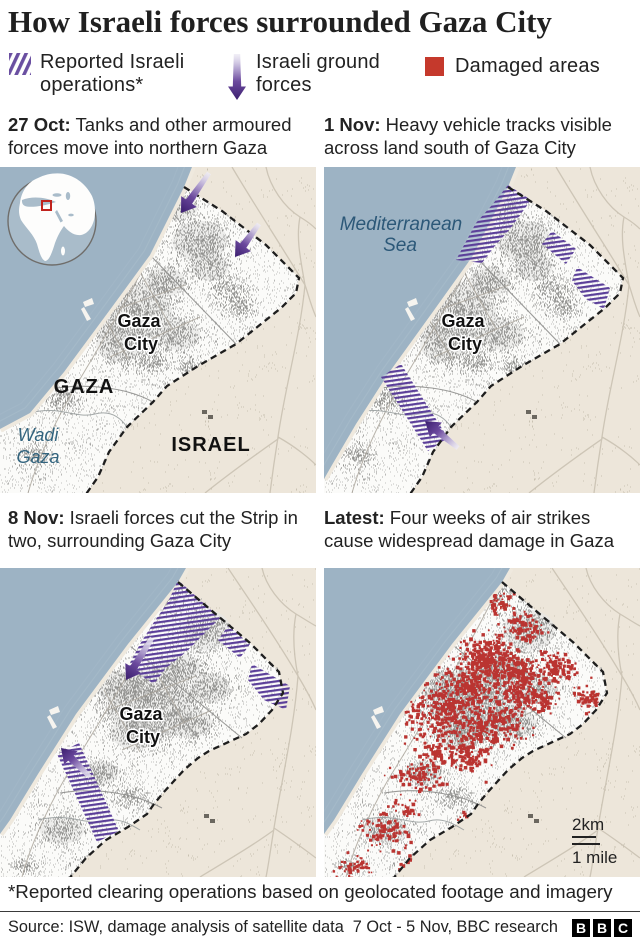  What do you see at coordinates (588, 824) in the screenshot?
I see `svg-text: 2km` at bounding box center [588, 824].